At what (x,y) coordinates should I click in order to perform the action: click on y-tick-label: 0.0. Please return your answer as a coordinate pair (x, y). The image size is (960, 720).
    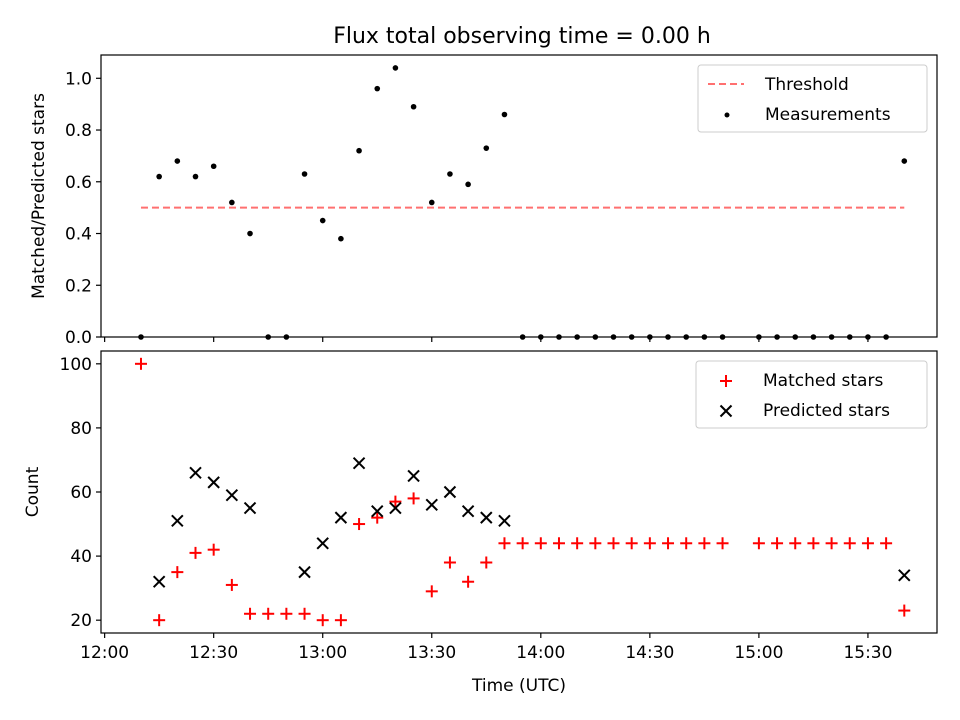
    Looking at the image, I should click on (78, 338).